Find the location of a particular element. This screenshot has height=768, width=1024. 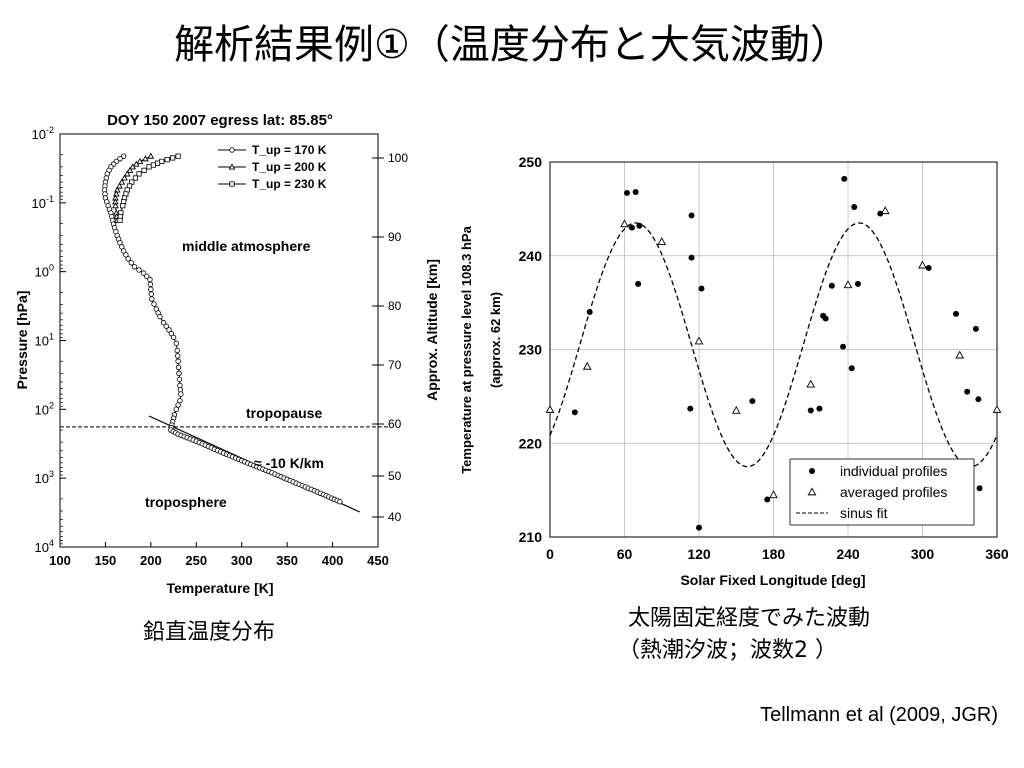

wave-x-axis-label: Solar Fixed Longitude [deg] is located at coordinates (772, 580).